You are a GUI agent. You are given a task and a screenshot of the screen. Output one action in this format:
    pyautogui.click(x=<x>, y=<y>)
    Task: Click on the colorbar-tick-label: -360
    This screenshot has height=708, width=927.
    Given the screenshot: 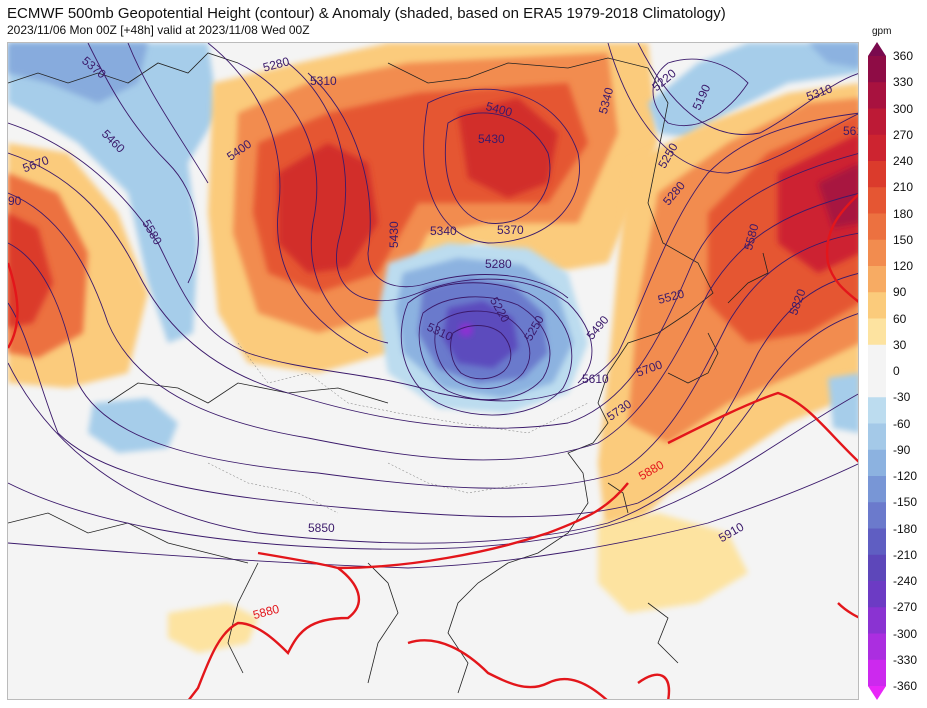 What is the action you would take?
    pyautogui.click(x=905, y=686)
    